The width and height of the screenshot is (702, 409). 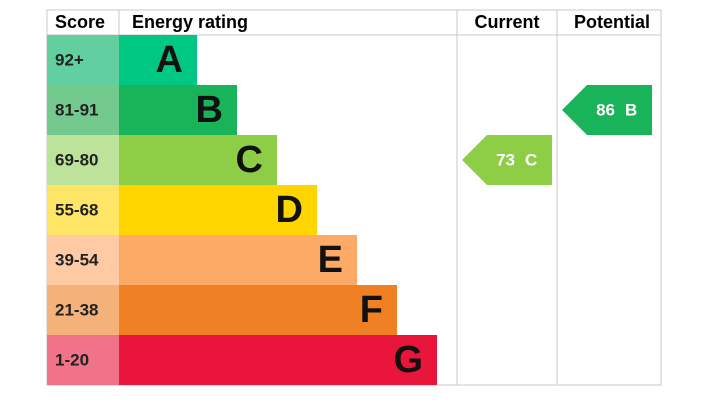 I want to click on potential-rating: B, so click(x=631, y=109).